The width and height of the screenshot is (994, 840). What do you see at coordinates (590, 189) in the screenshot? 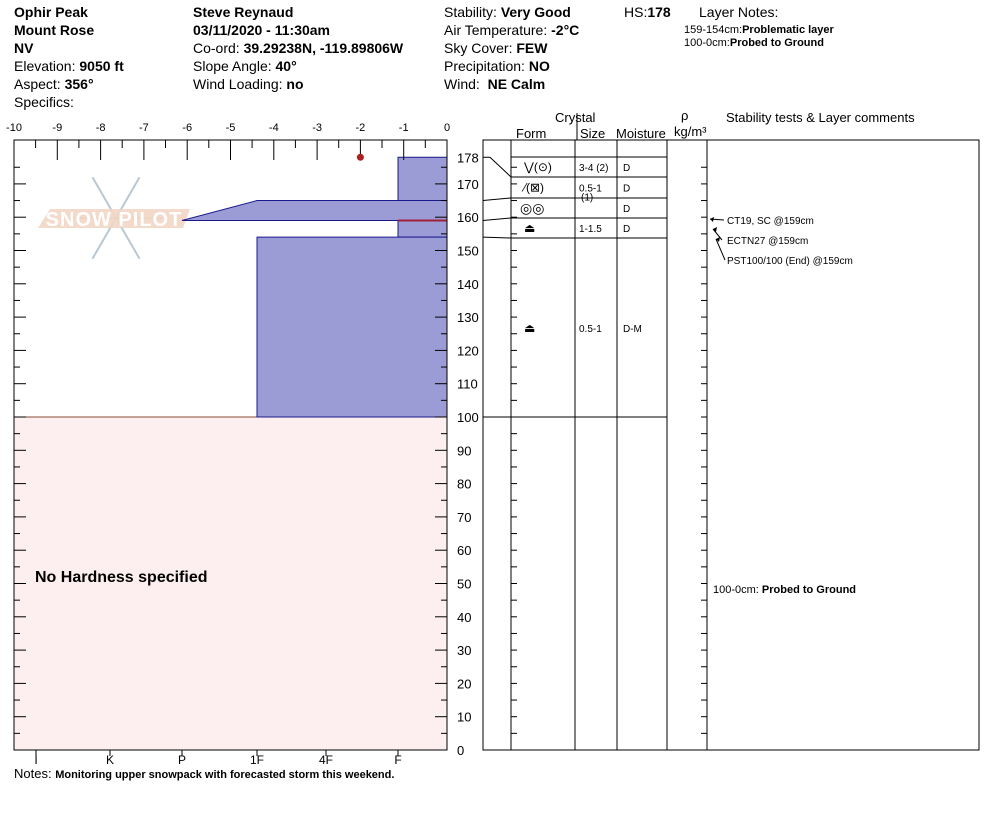
I see `crystal-size: 0.5-1` at bounding box center [590, 189].